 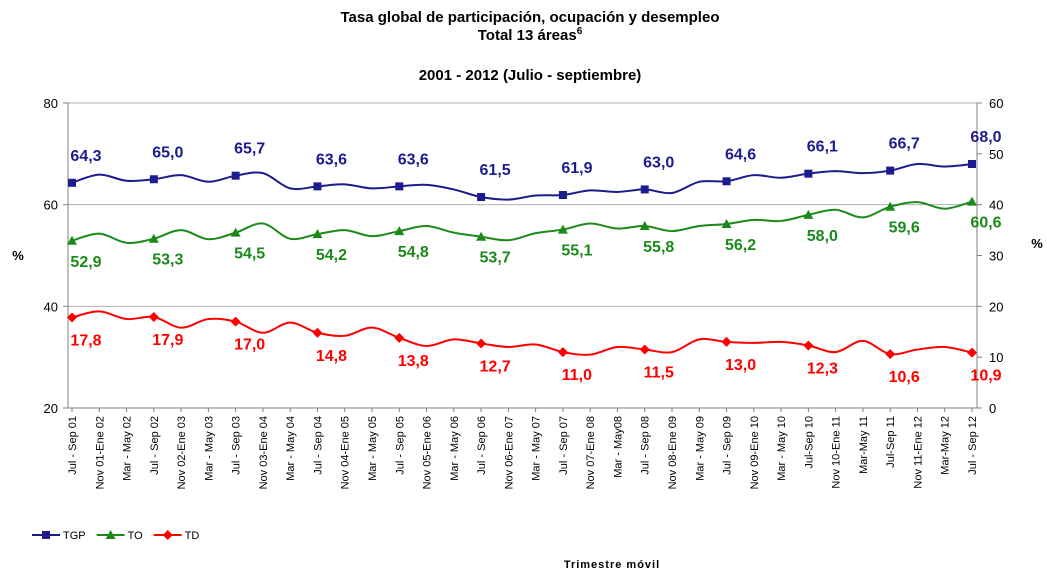 I want to click on data-label: 63,6, so click(x=413, y=159).